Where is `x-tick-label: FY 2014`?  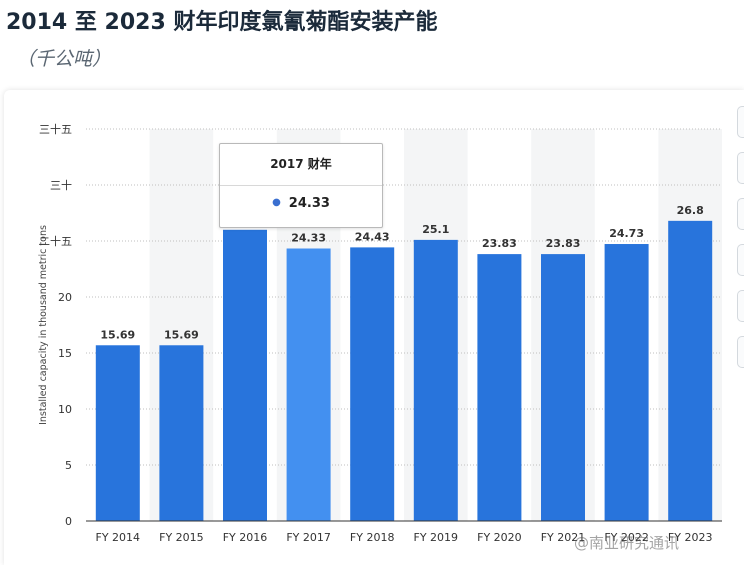 x-tick-label: FY 2014 is located at coordinates (118, 537).